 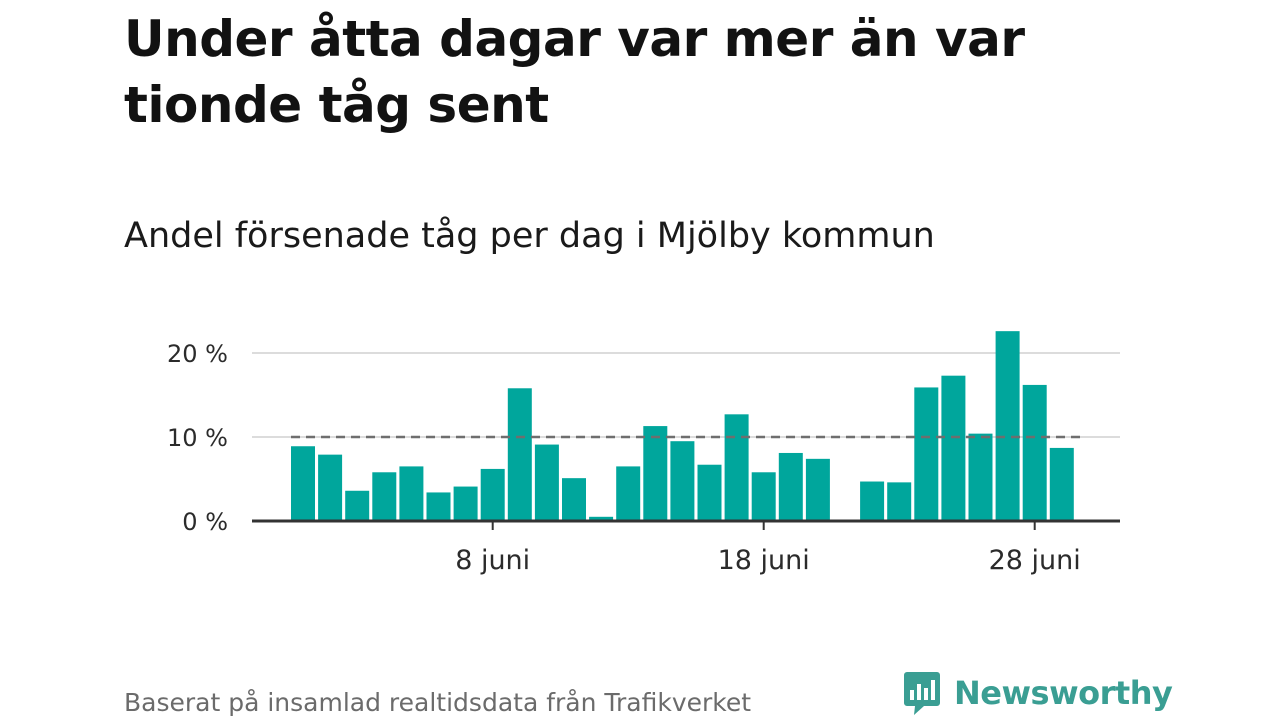 I want to click on bar-chart-speech-bubble-icon, so click(x=922, y=693).